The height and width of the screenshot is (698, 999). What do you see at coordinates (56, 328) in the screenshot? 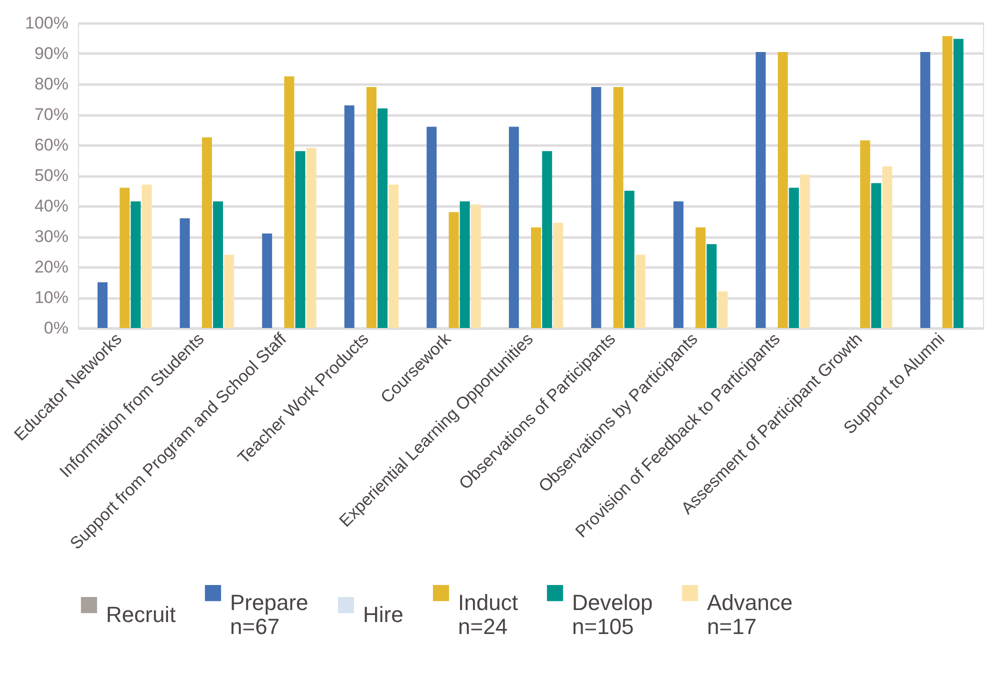
I see `y-tick-label: 0%` at bounding box center [56, 328].